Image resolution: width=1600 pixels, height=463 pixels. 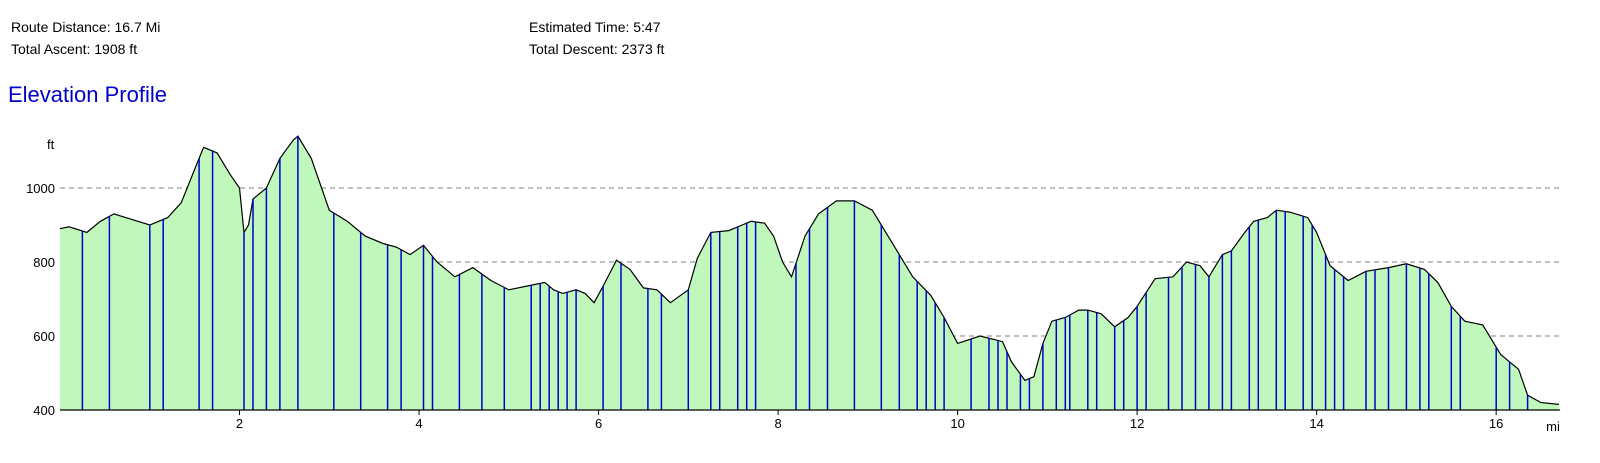 I want to click on x-tick-label-2: 2, so click(x=239, y=423).